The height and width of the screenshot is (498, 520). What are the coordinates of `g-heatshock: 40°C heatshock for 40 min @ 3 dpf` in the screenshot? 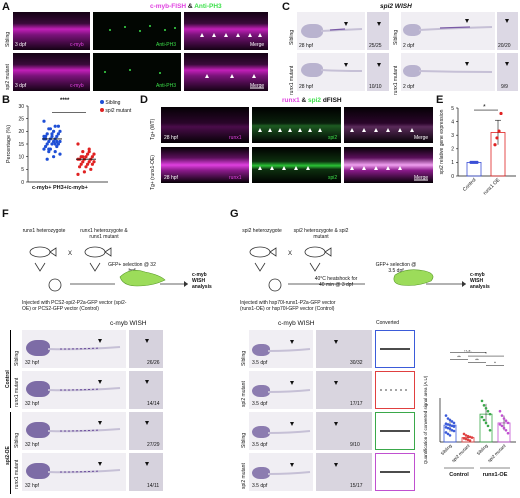 It's located at (336, 282).